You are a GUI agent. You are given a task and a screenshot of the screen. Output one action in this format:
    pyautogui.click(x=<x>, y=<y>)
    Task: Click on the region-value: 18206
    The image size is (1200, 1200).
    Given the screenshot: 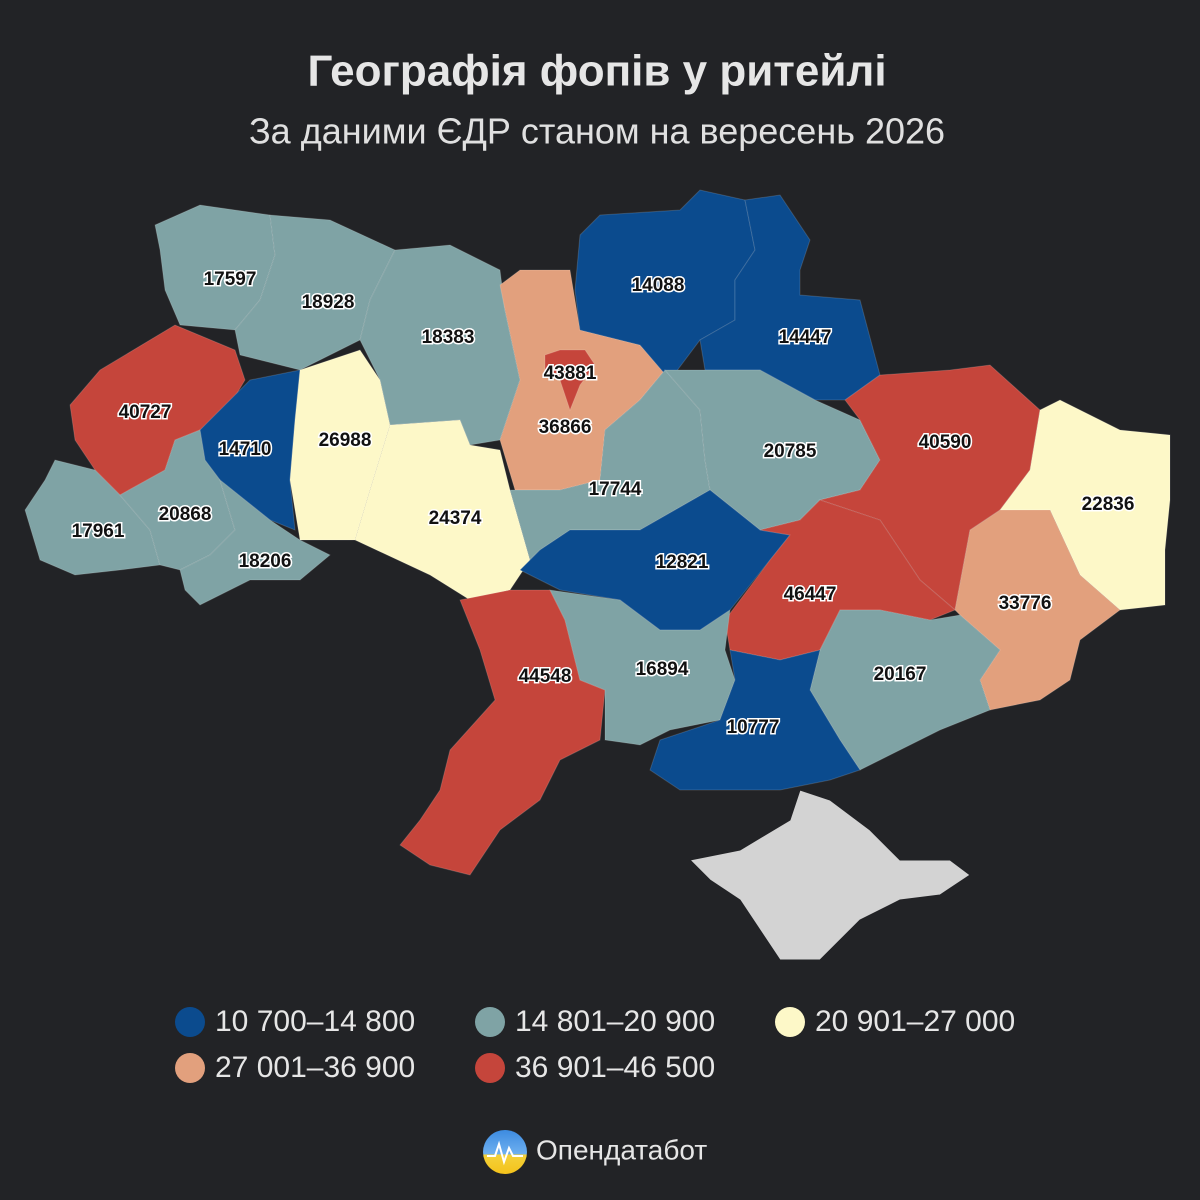 What is the action you would take?
    pyautogui.click(x=265, y=561)
    